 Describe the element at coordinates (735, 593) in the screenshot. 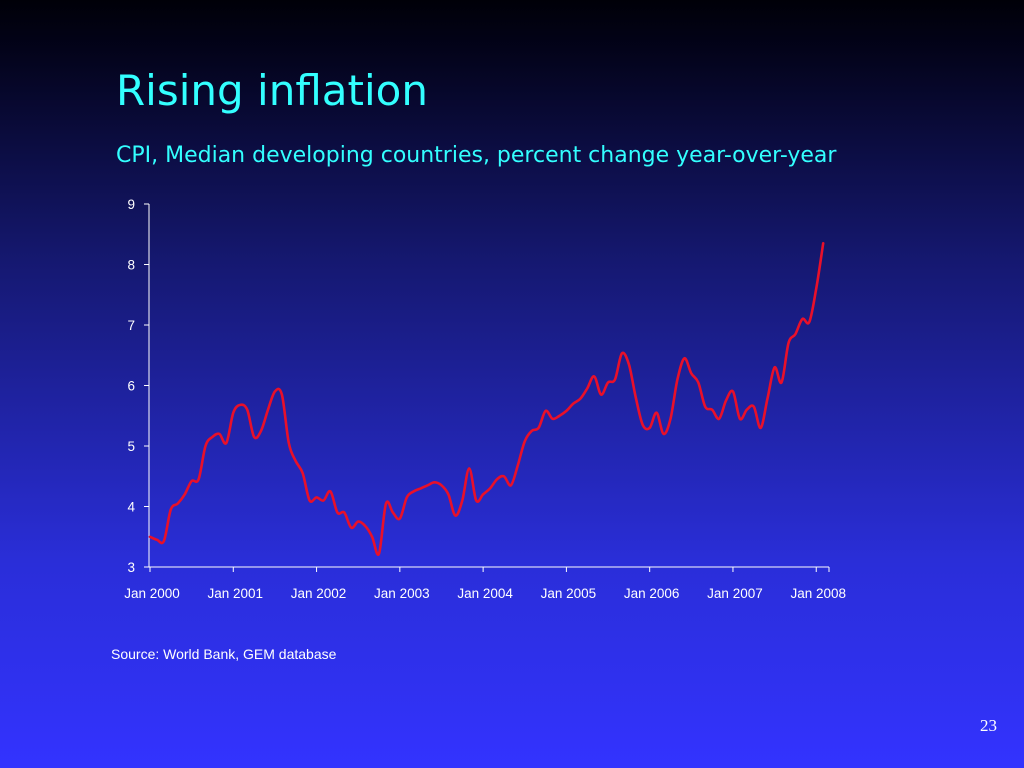

I see `x-tick-label: Jan 2007` at that location.